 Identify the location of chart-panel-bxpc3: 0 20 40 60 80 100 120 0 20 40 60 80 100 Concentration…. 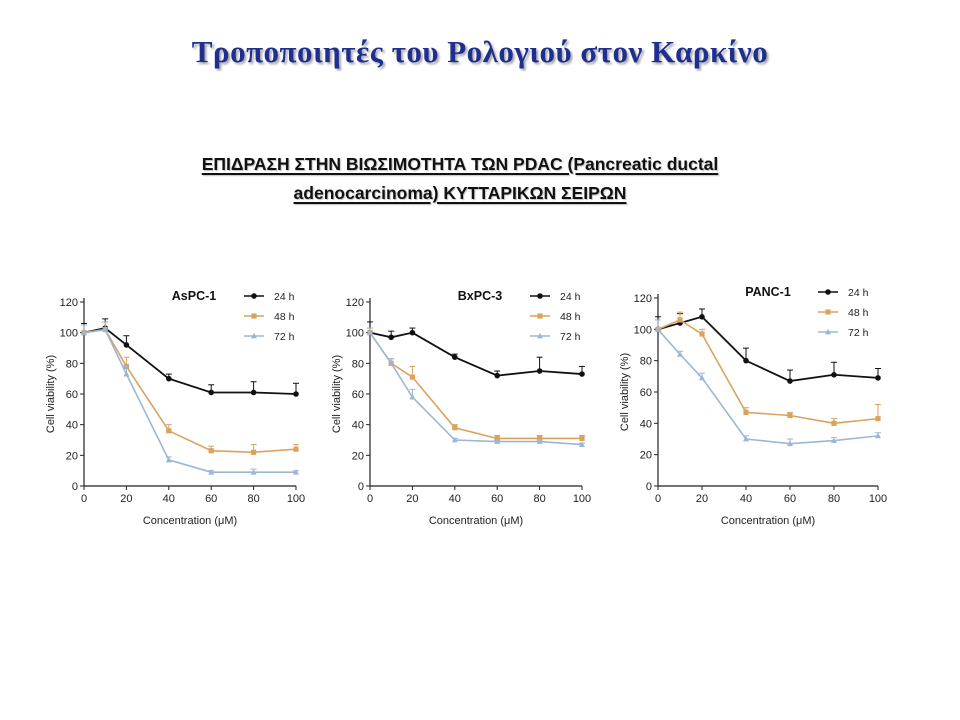
(461, 408).